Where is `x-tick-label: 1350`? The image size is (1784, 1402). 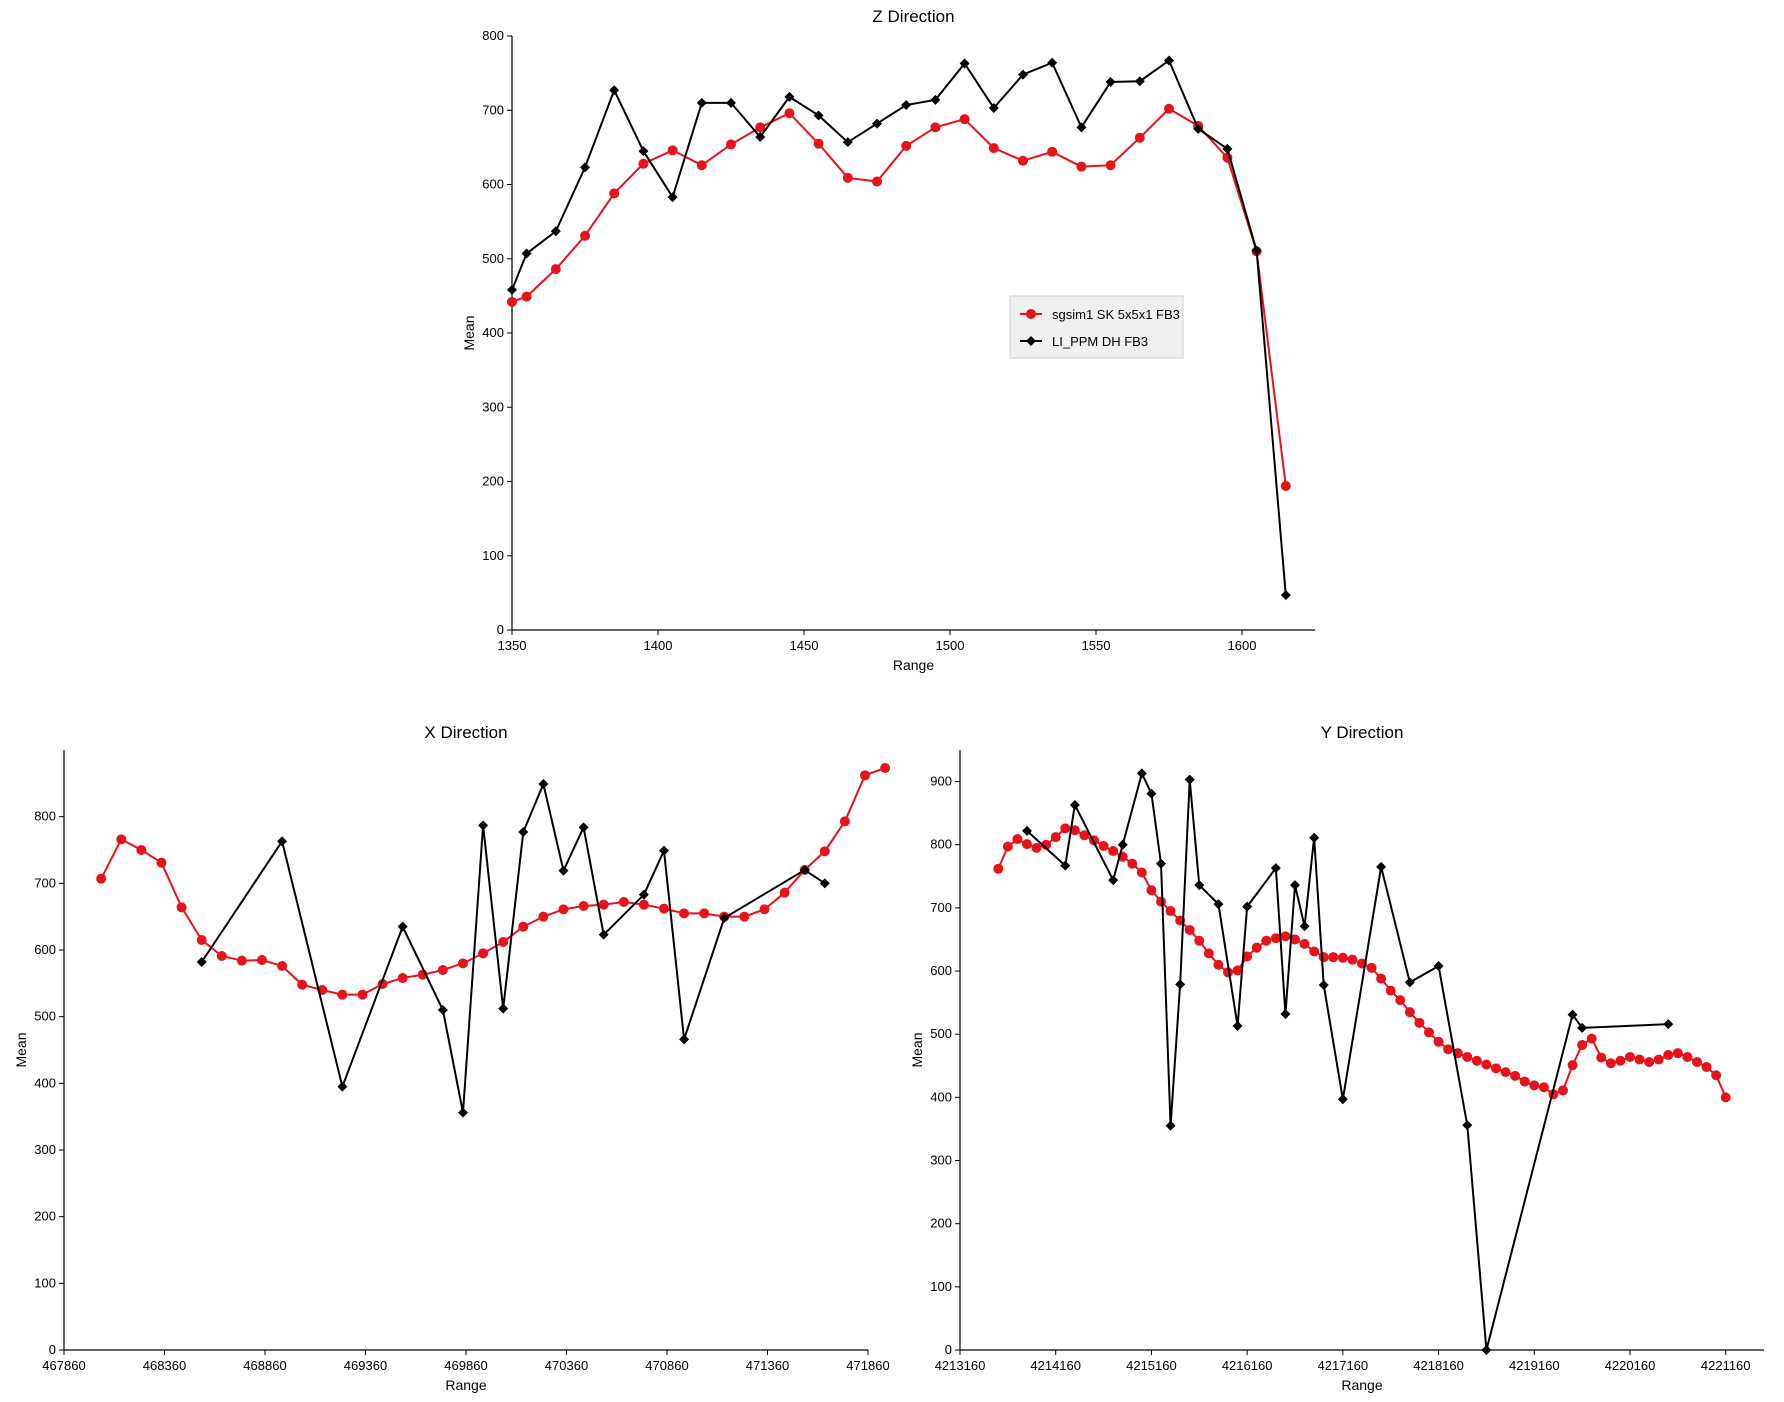 x-tick-label: 1350 is located at coordinates (512, 645).